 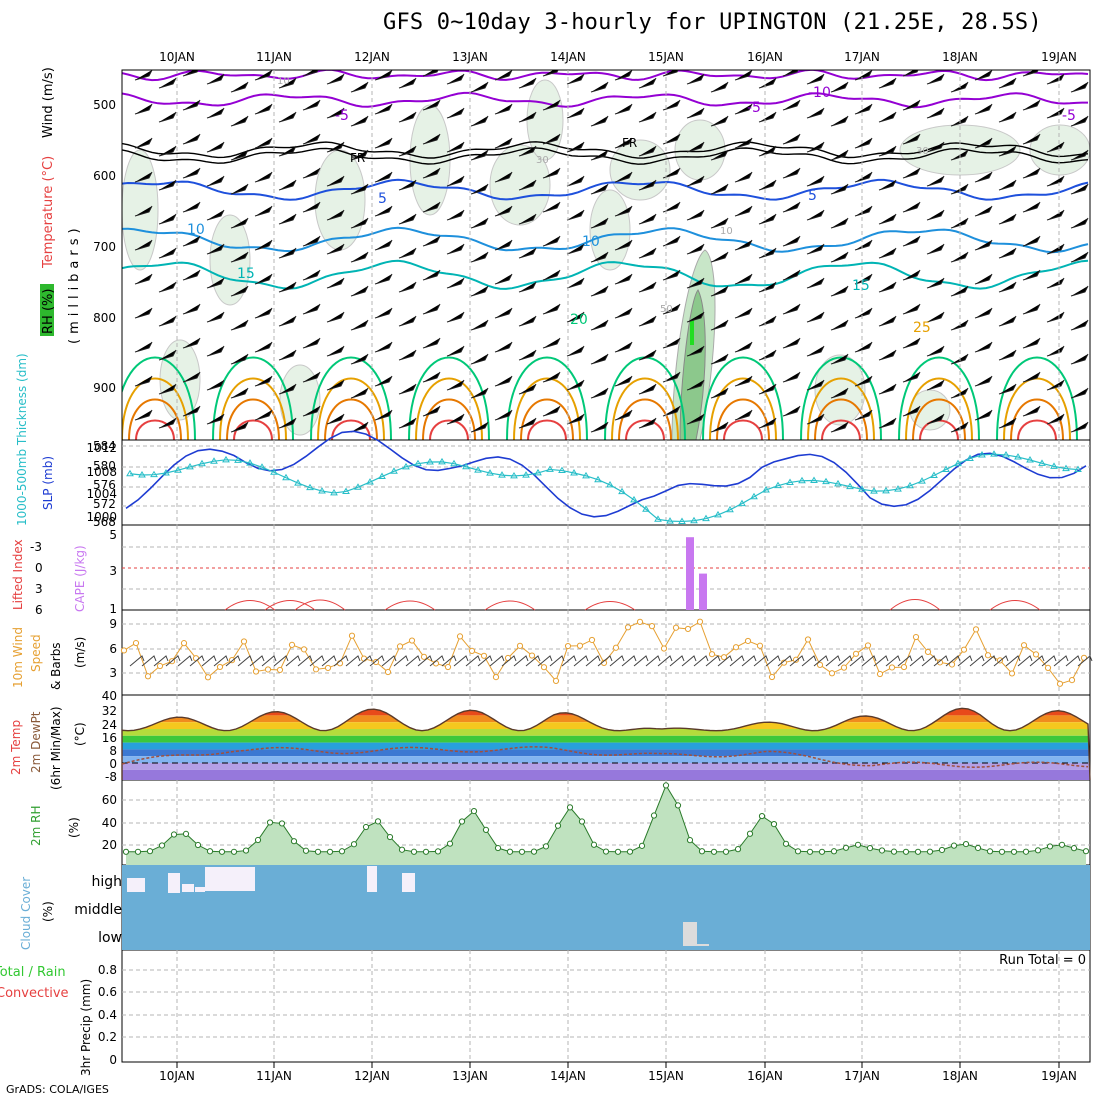 I want to click on label-10-b: 10, so click(x=591, y=242).